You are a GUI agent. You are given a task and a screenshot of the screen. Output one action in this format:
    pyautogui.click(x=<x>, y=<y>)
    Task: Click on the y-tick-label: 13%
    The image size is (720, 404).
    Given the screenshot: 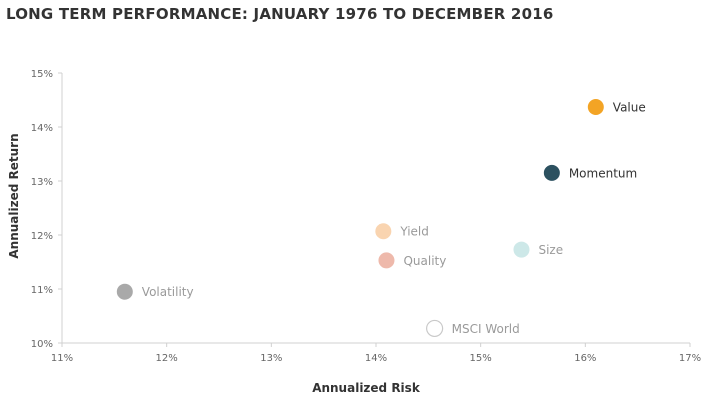 What is the action you would take?
    pyautogui.click(x=42, y=182)
    